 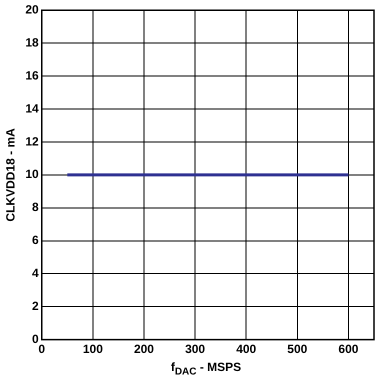 What do you see at coordinates (93, 349) in the screenshot?
I see `x-tick-label: 100` at bounding box center [93, 349].